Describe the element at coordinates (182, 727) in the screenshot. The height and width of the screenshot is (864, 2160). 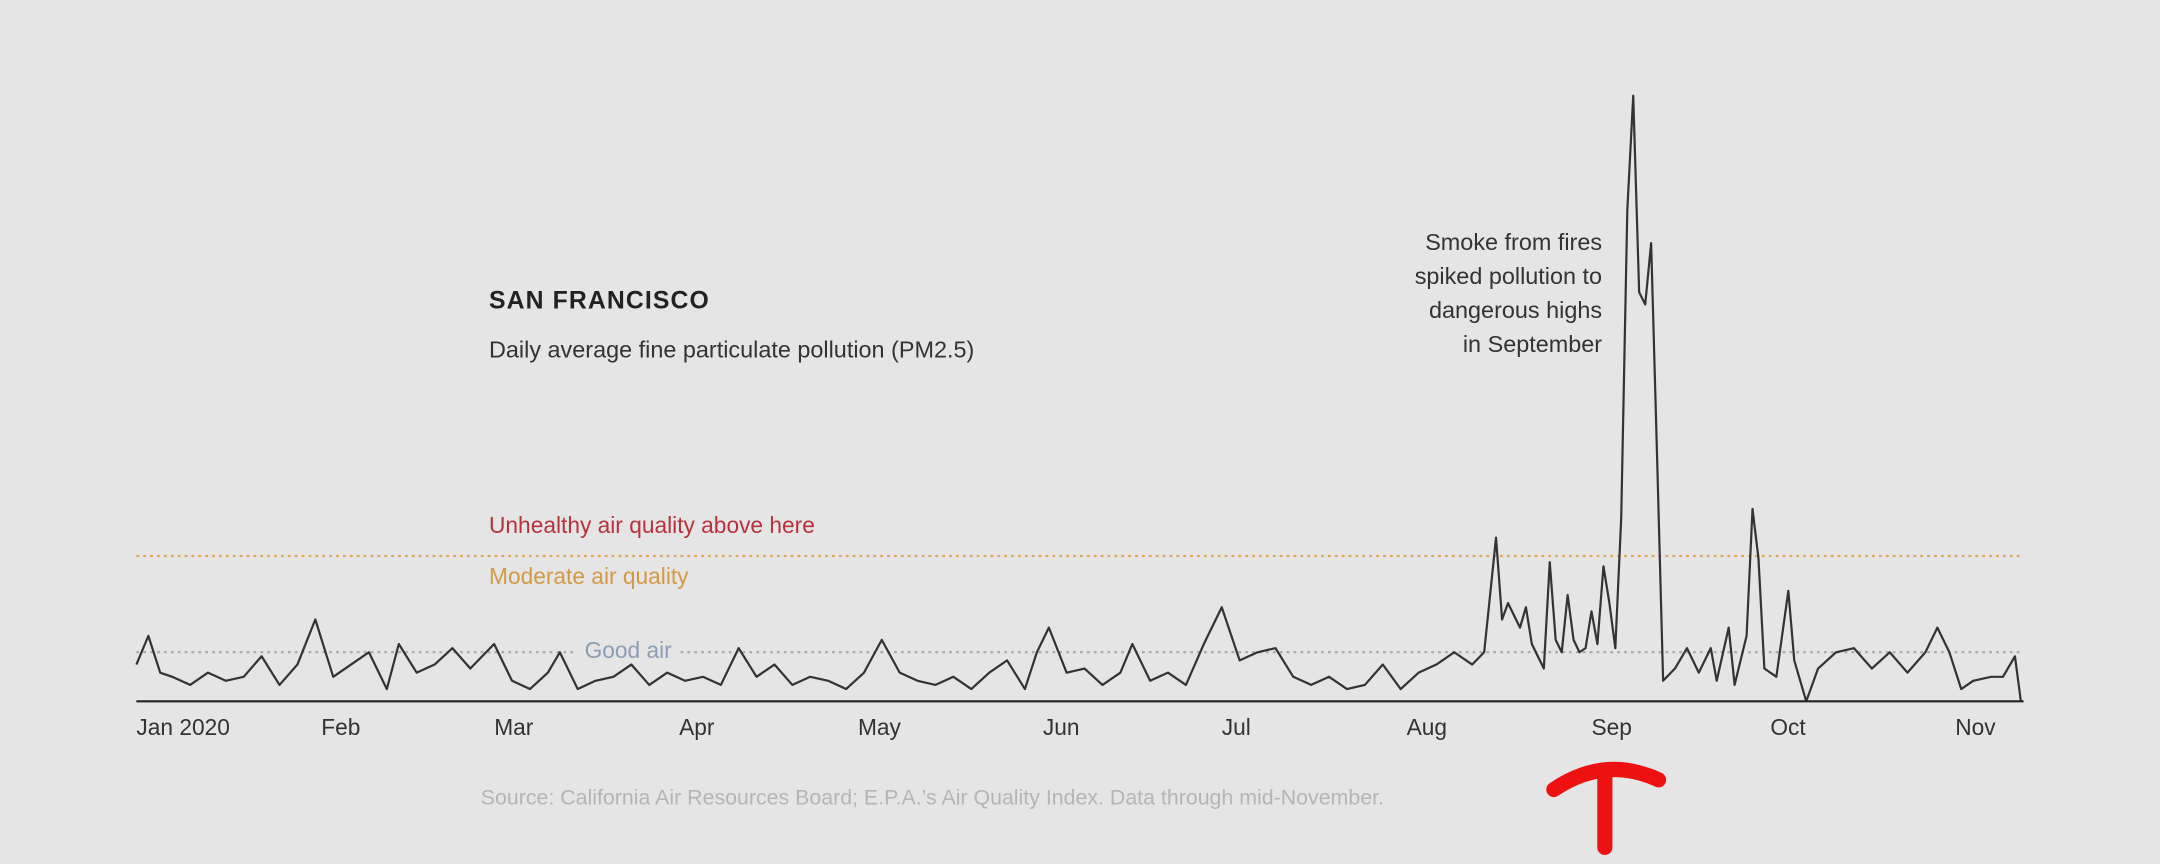
I see `x-tick-label: Jan 2020` at that location.